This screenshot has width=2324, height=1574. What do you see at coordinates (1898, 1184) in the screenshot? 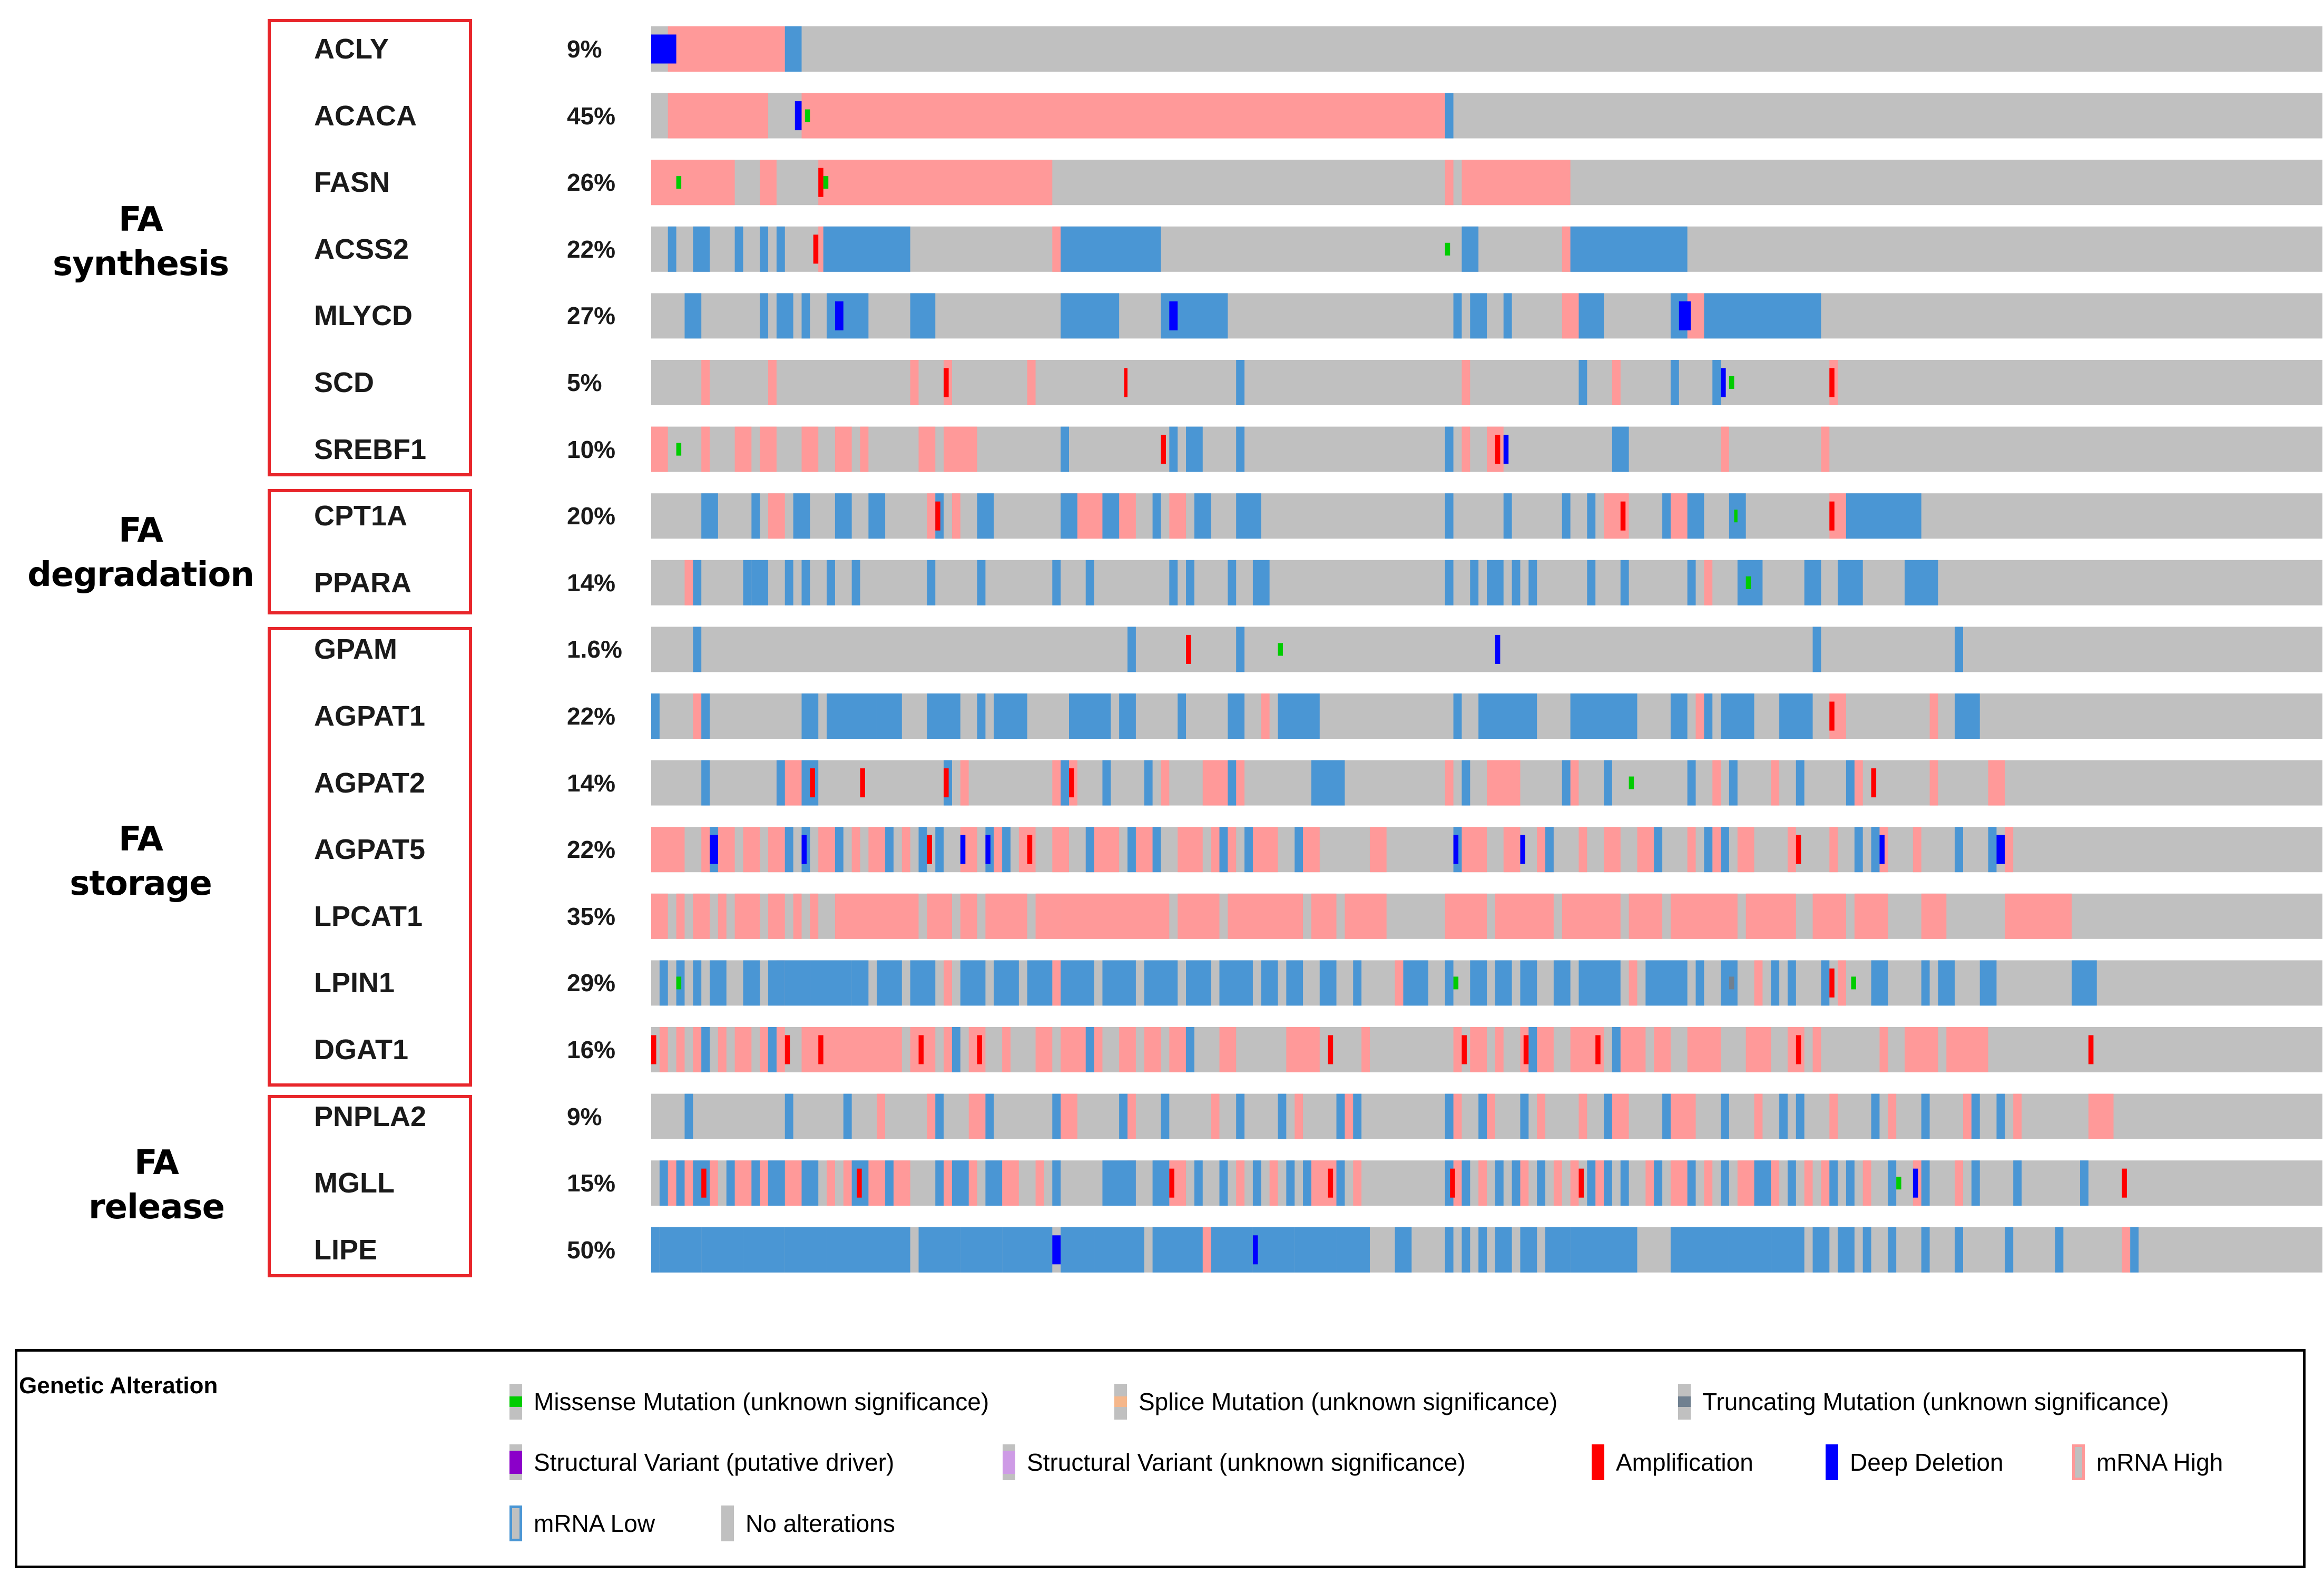
I see `missense-mutation-cell` at bounding box center [1898, 1184].